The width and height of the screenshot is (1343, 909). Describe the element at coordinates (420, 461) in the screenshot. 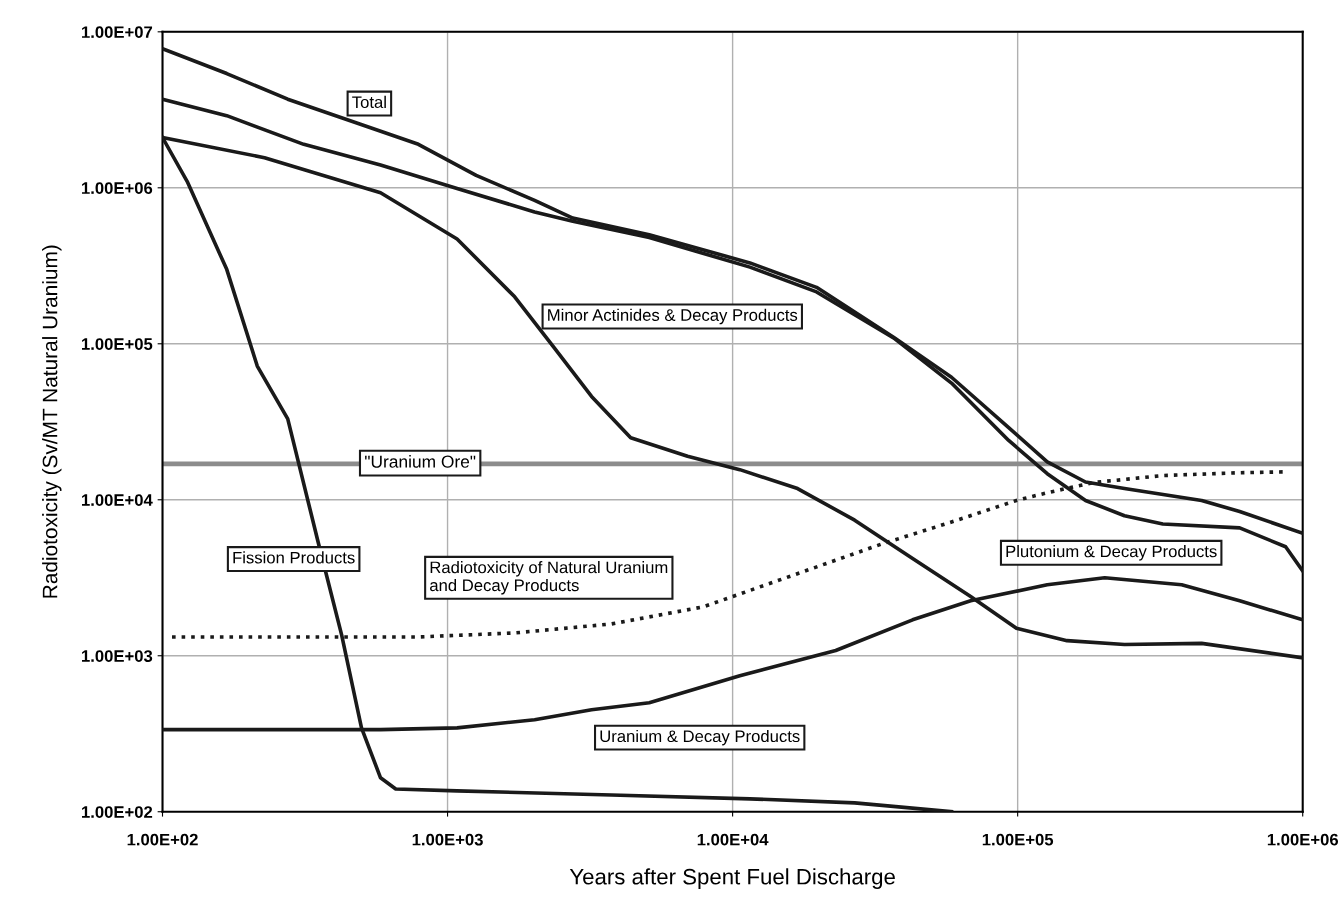

I see `ref-line-label: "Uranium Ore"` at that location.